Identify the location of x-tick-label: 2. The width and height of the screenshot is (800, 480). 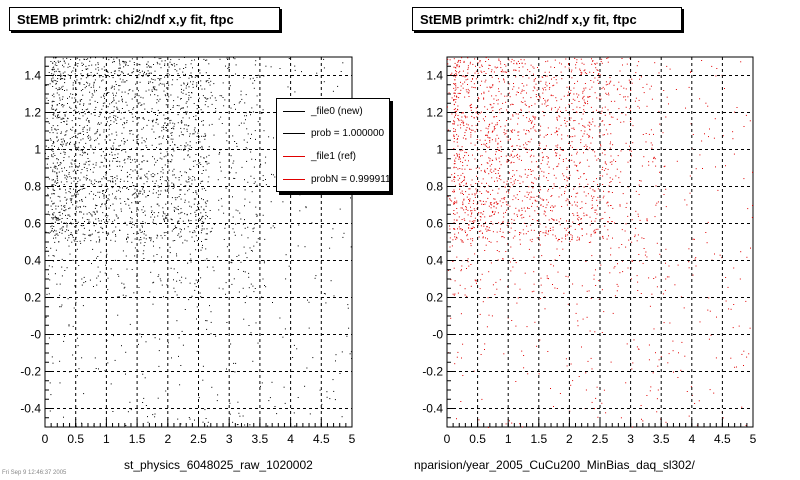
(569, 439).